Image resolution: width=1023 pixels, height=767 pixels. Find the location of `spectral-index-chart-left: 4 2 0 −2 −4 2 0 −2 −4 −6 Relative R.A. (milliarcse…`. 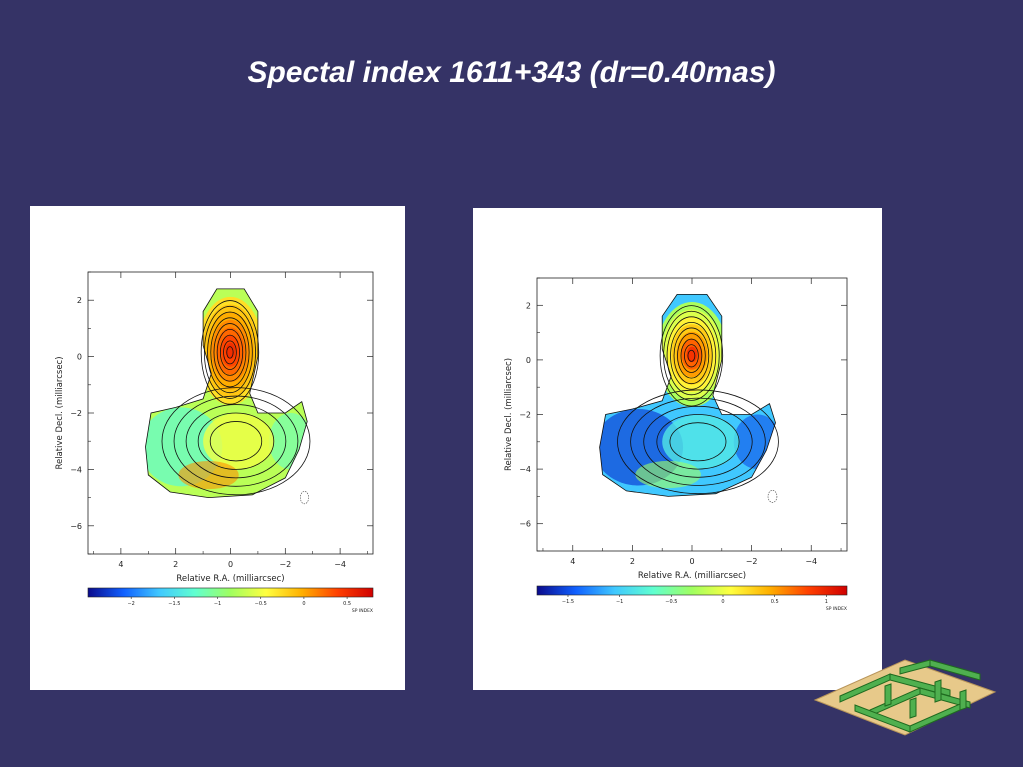

spectral-index-chart-left: 4 2 0 −2 −4 2 0 −2 −4 −6 Relative R.A. (milliarcse… is located at coordinates (214, 442).